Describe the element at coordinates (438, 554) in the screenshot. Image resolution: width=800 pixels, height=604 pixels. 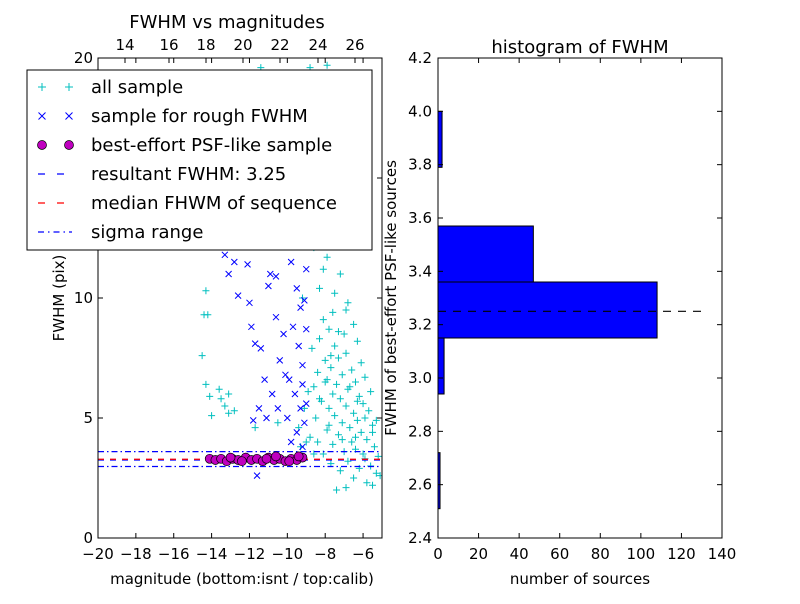
I see `x-tick-label: 0` at that location.